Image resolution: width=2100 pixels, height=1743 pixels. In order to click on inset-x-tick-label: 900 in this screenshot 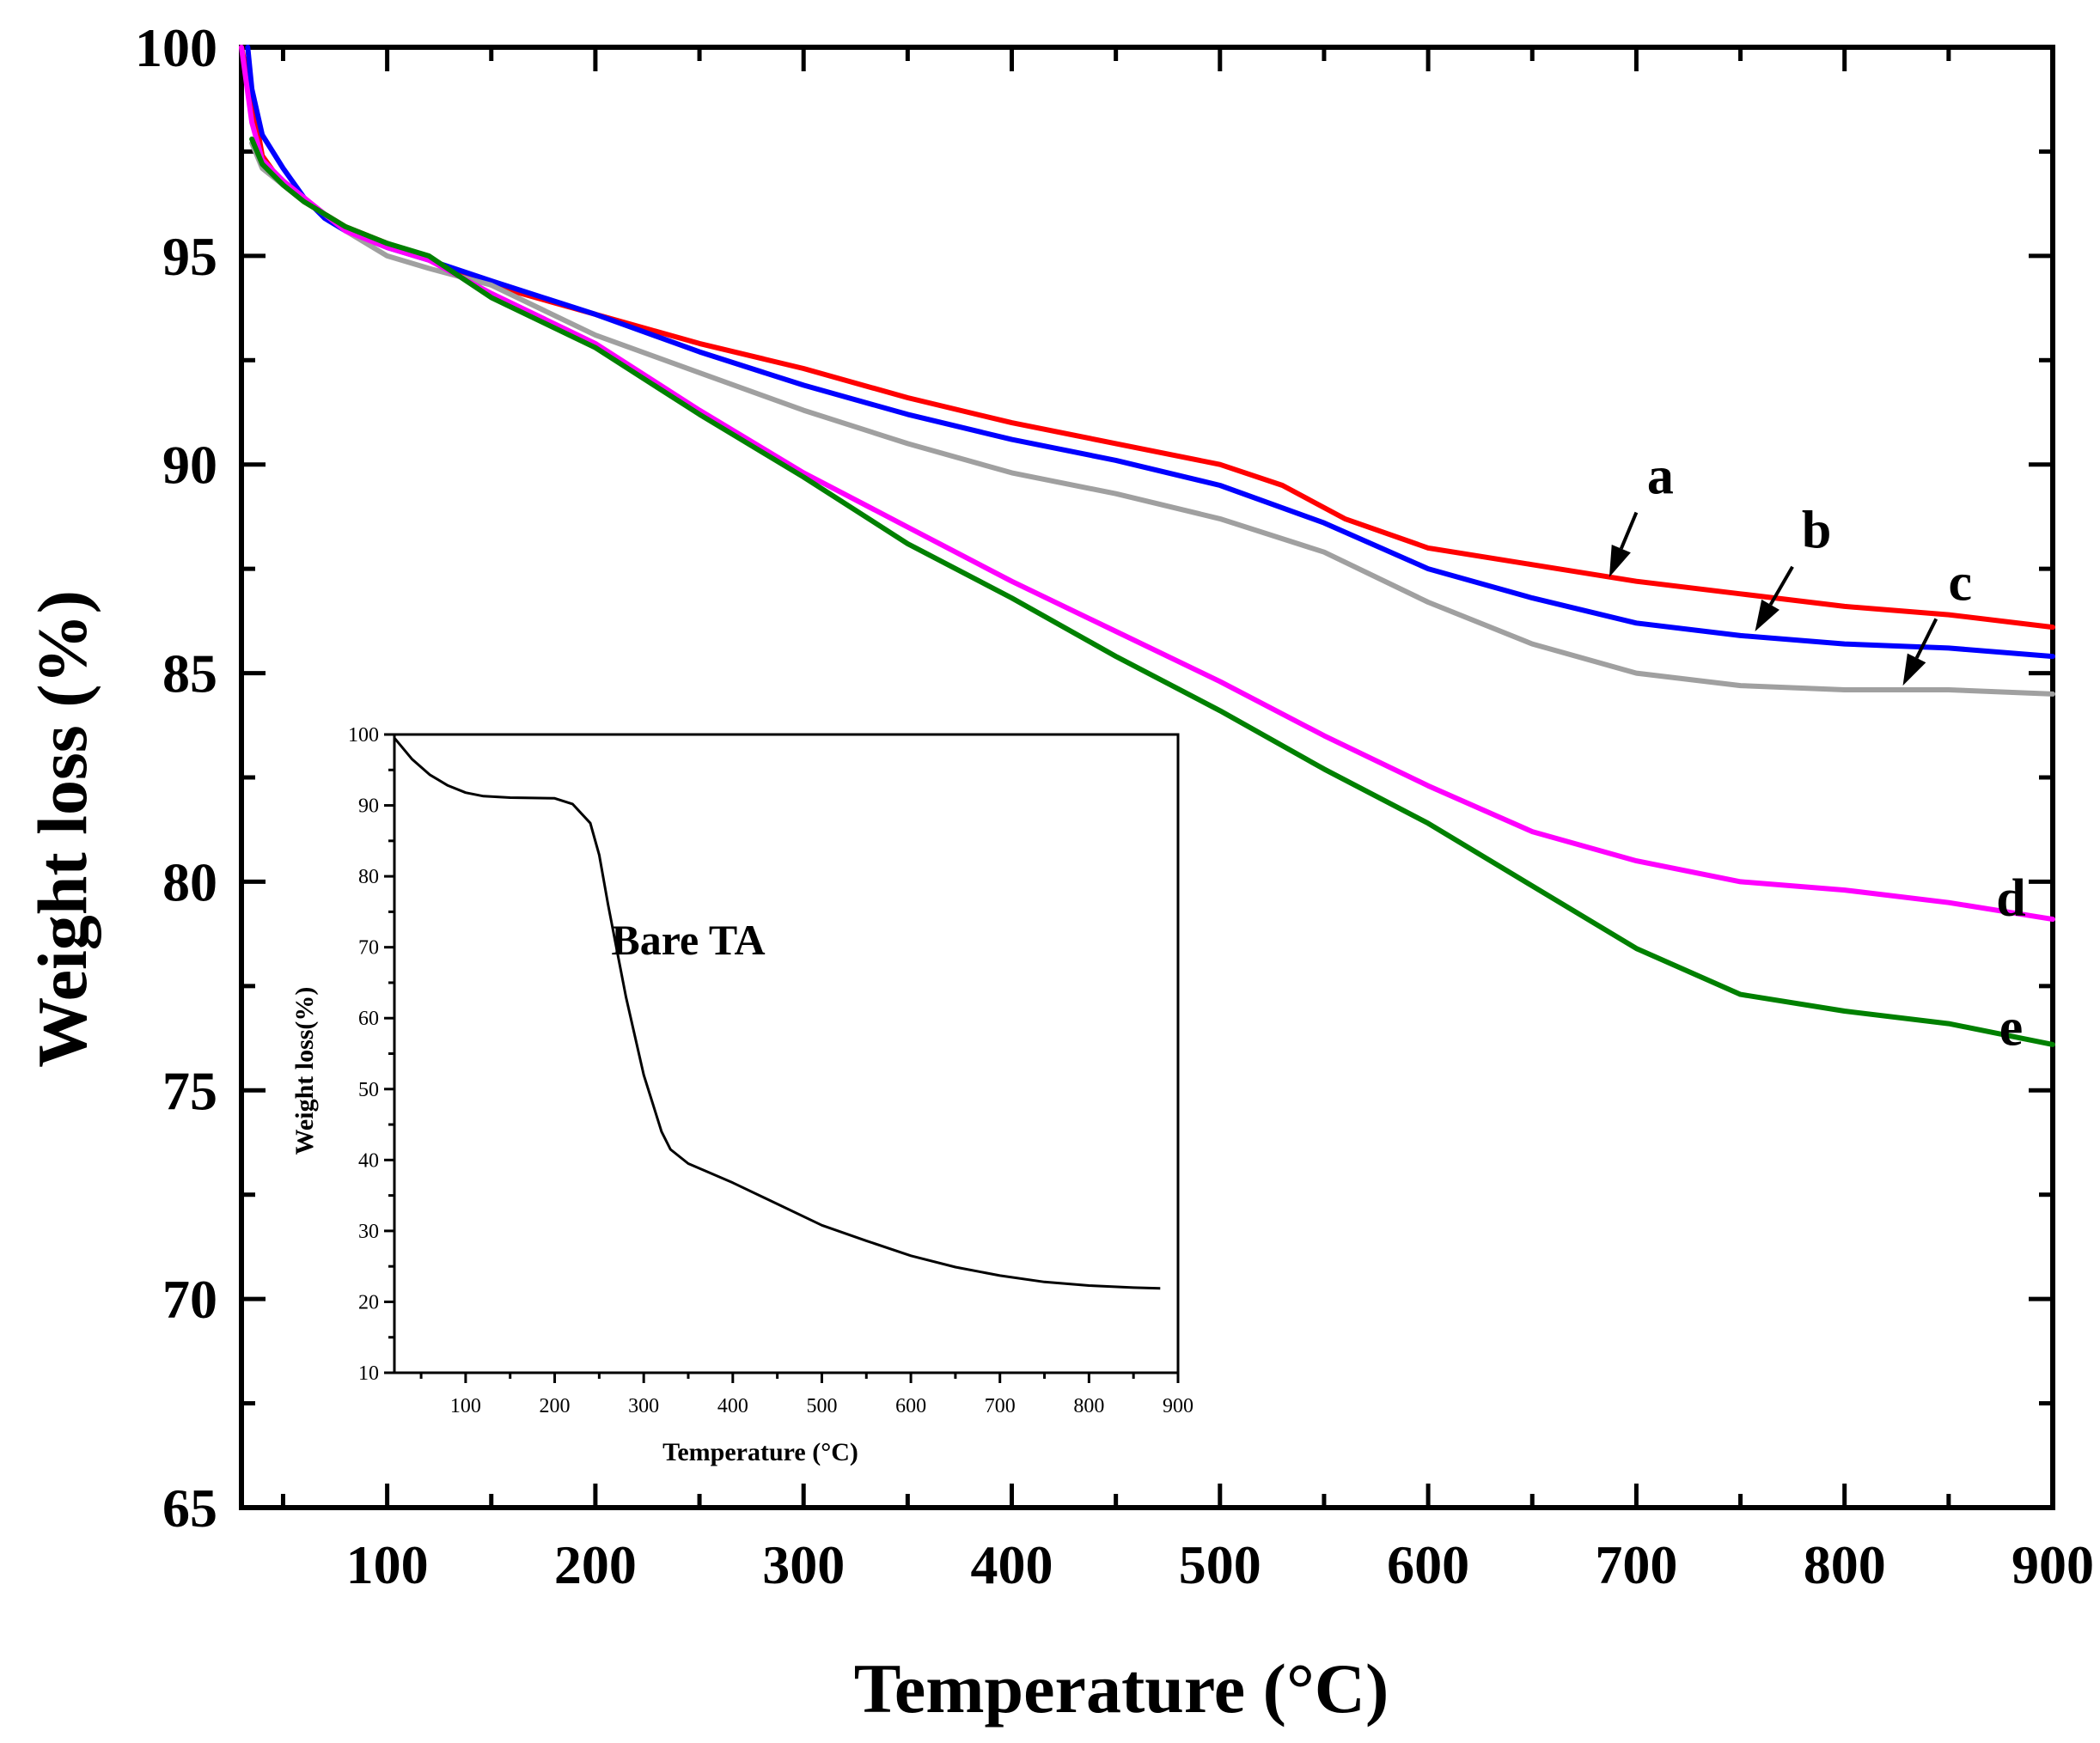, I will do `click(1178, 1406)`.